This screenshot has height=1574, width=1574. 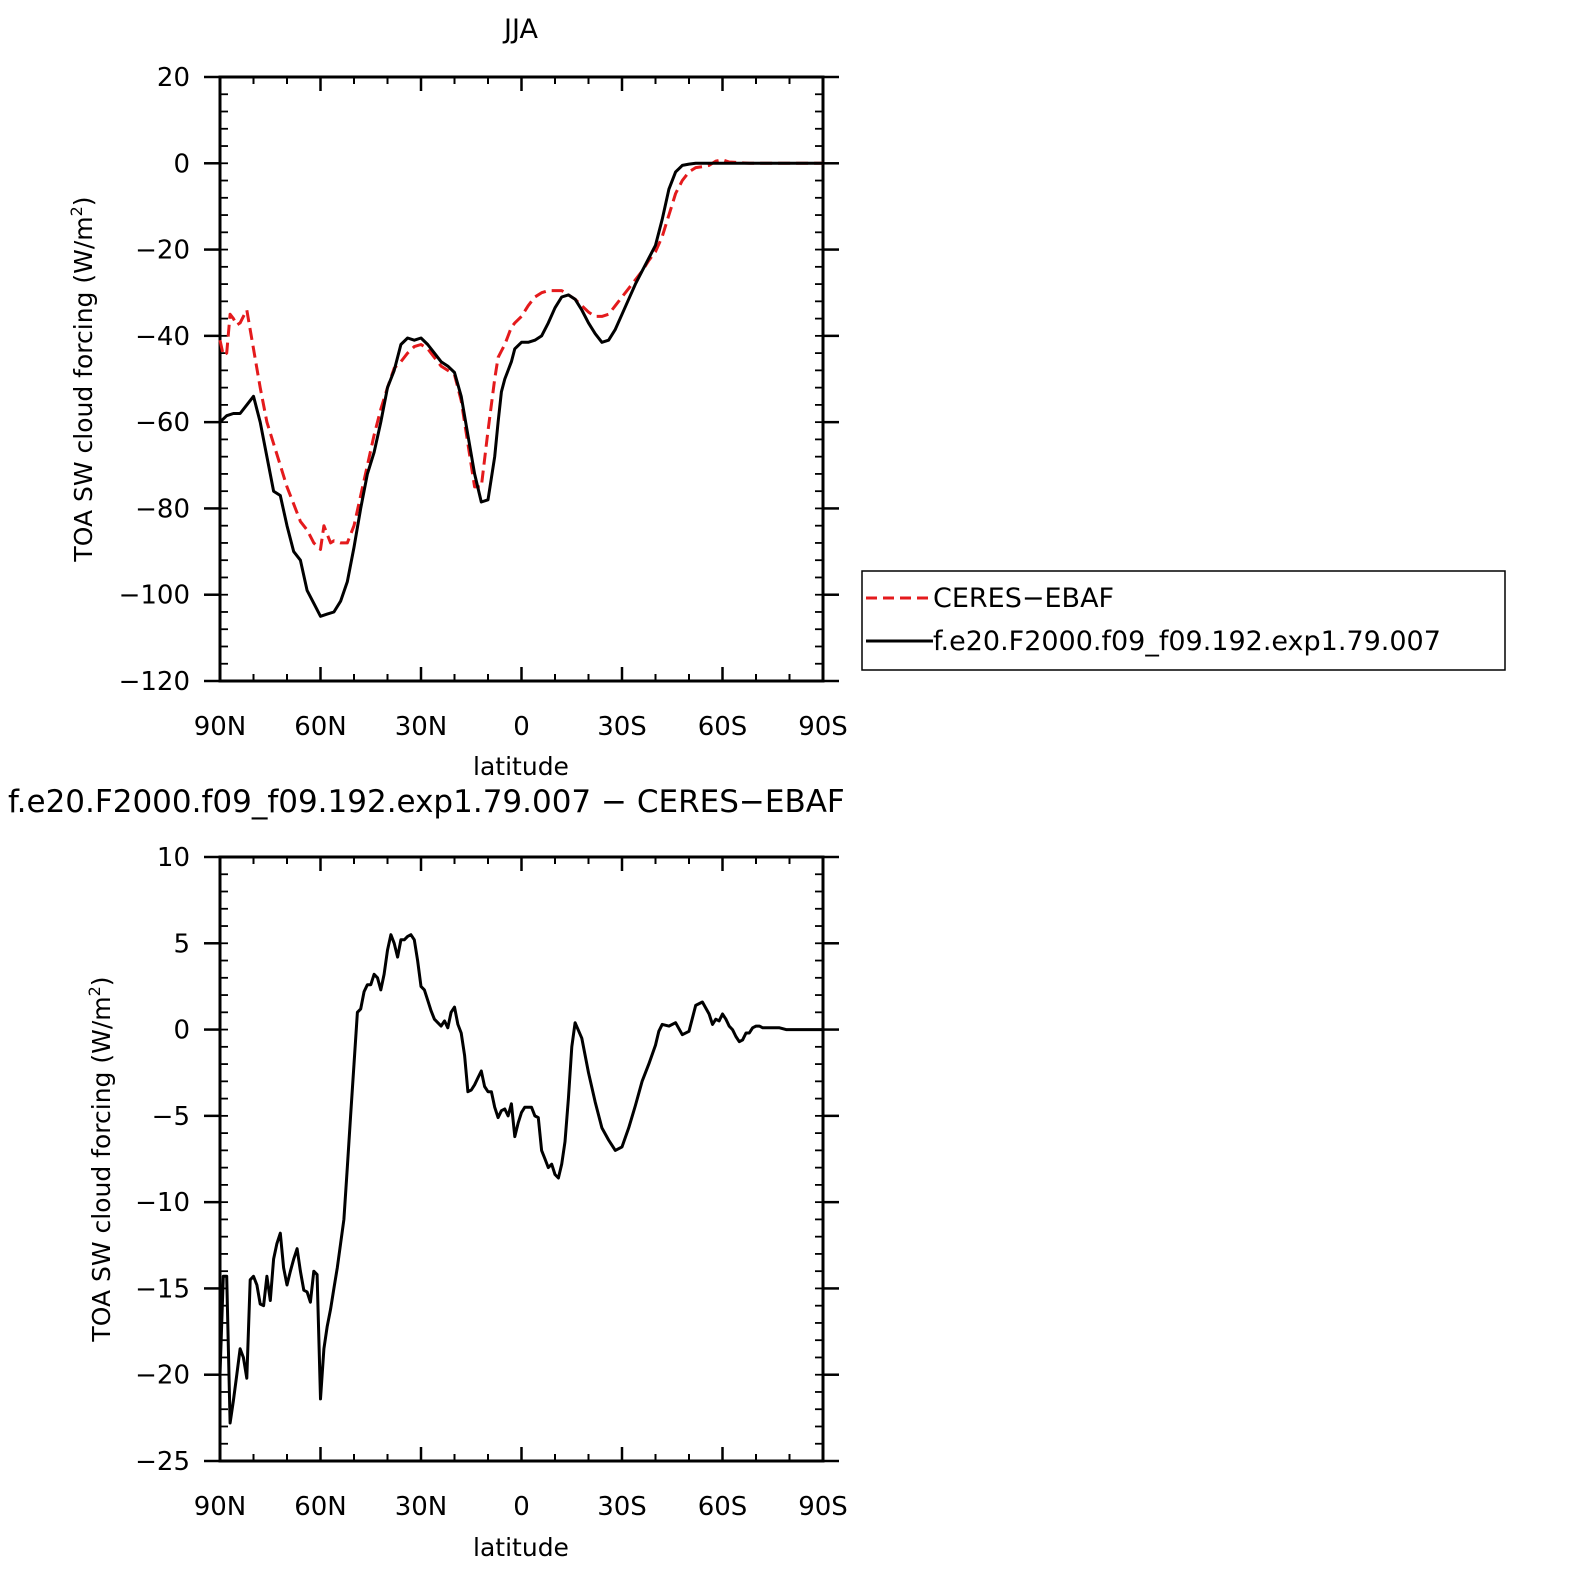 What do you see at coordinates (181, 944) in the screenshot?
I see `y-tick-label: 5` at bounding box center [181, 944].